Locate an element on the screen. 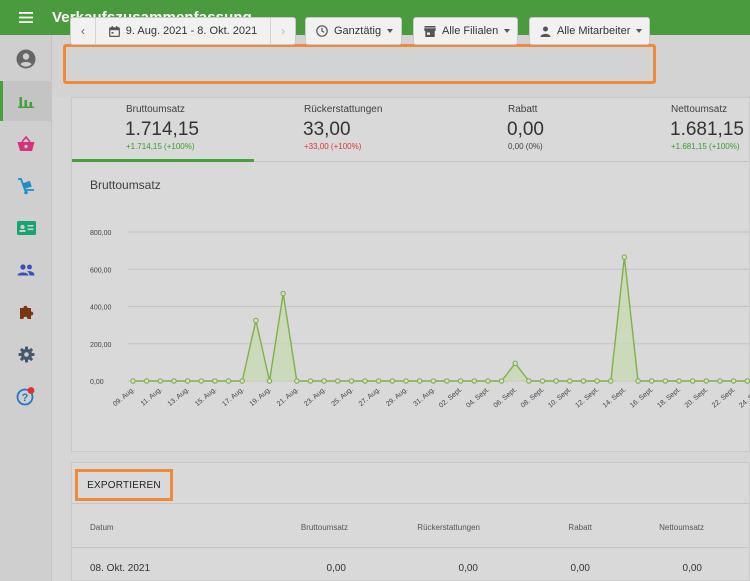 This screenshot has width=750, height=581. time-filter-dropdown: Ganztätig is located at coordinates (353, 31).